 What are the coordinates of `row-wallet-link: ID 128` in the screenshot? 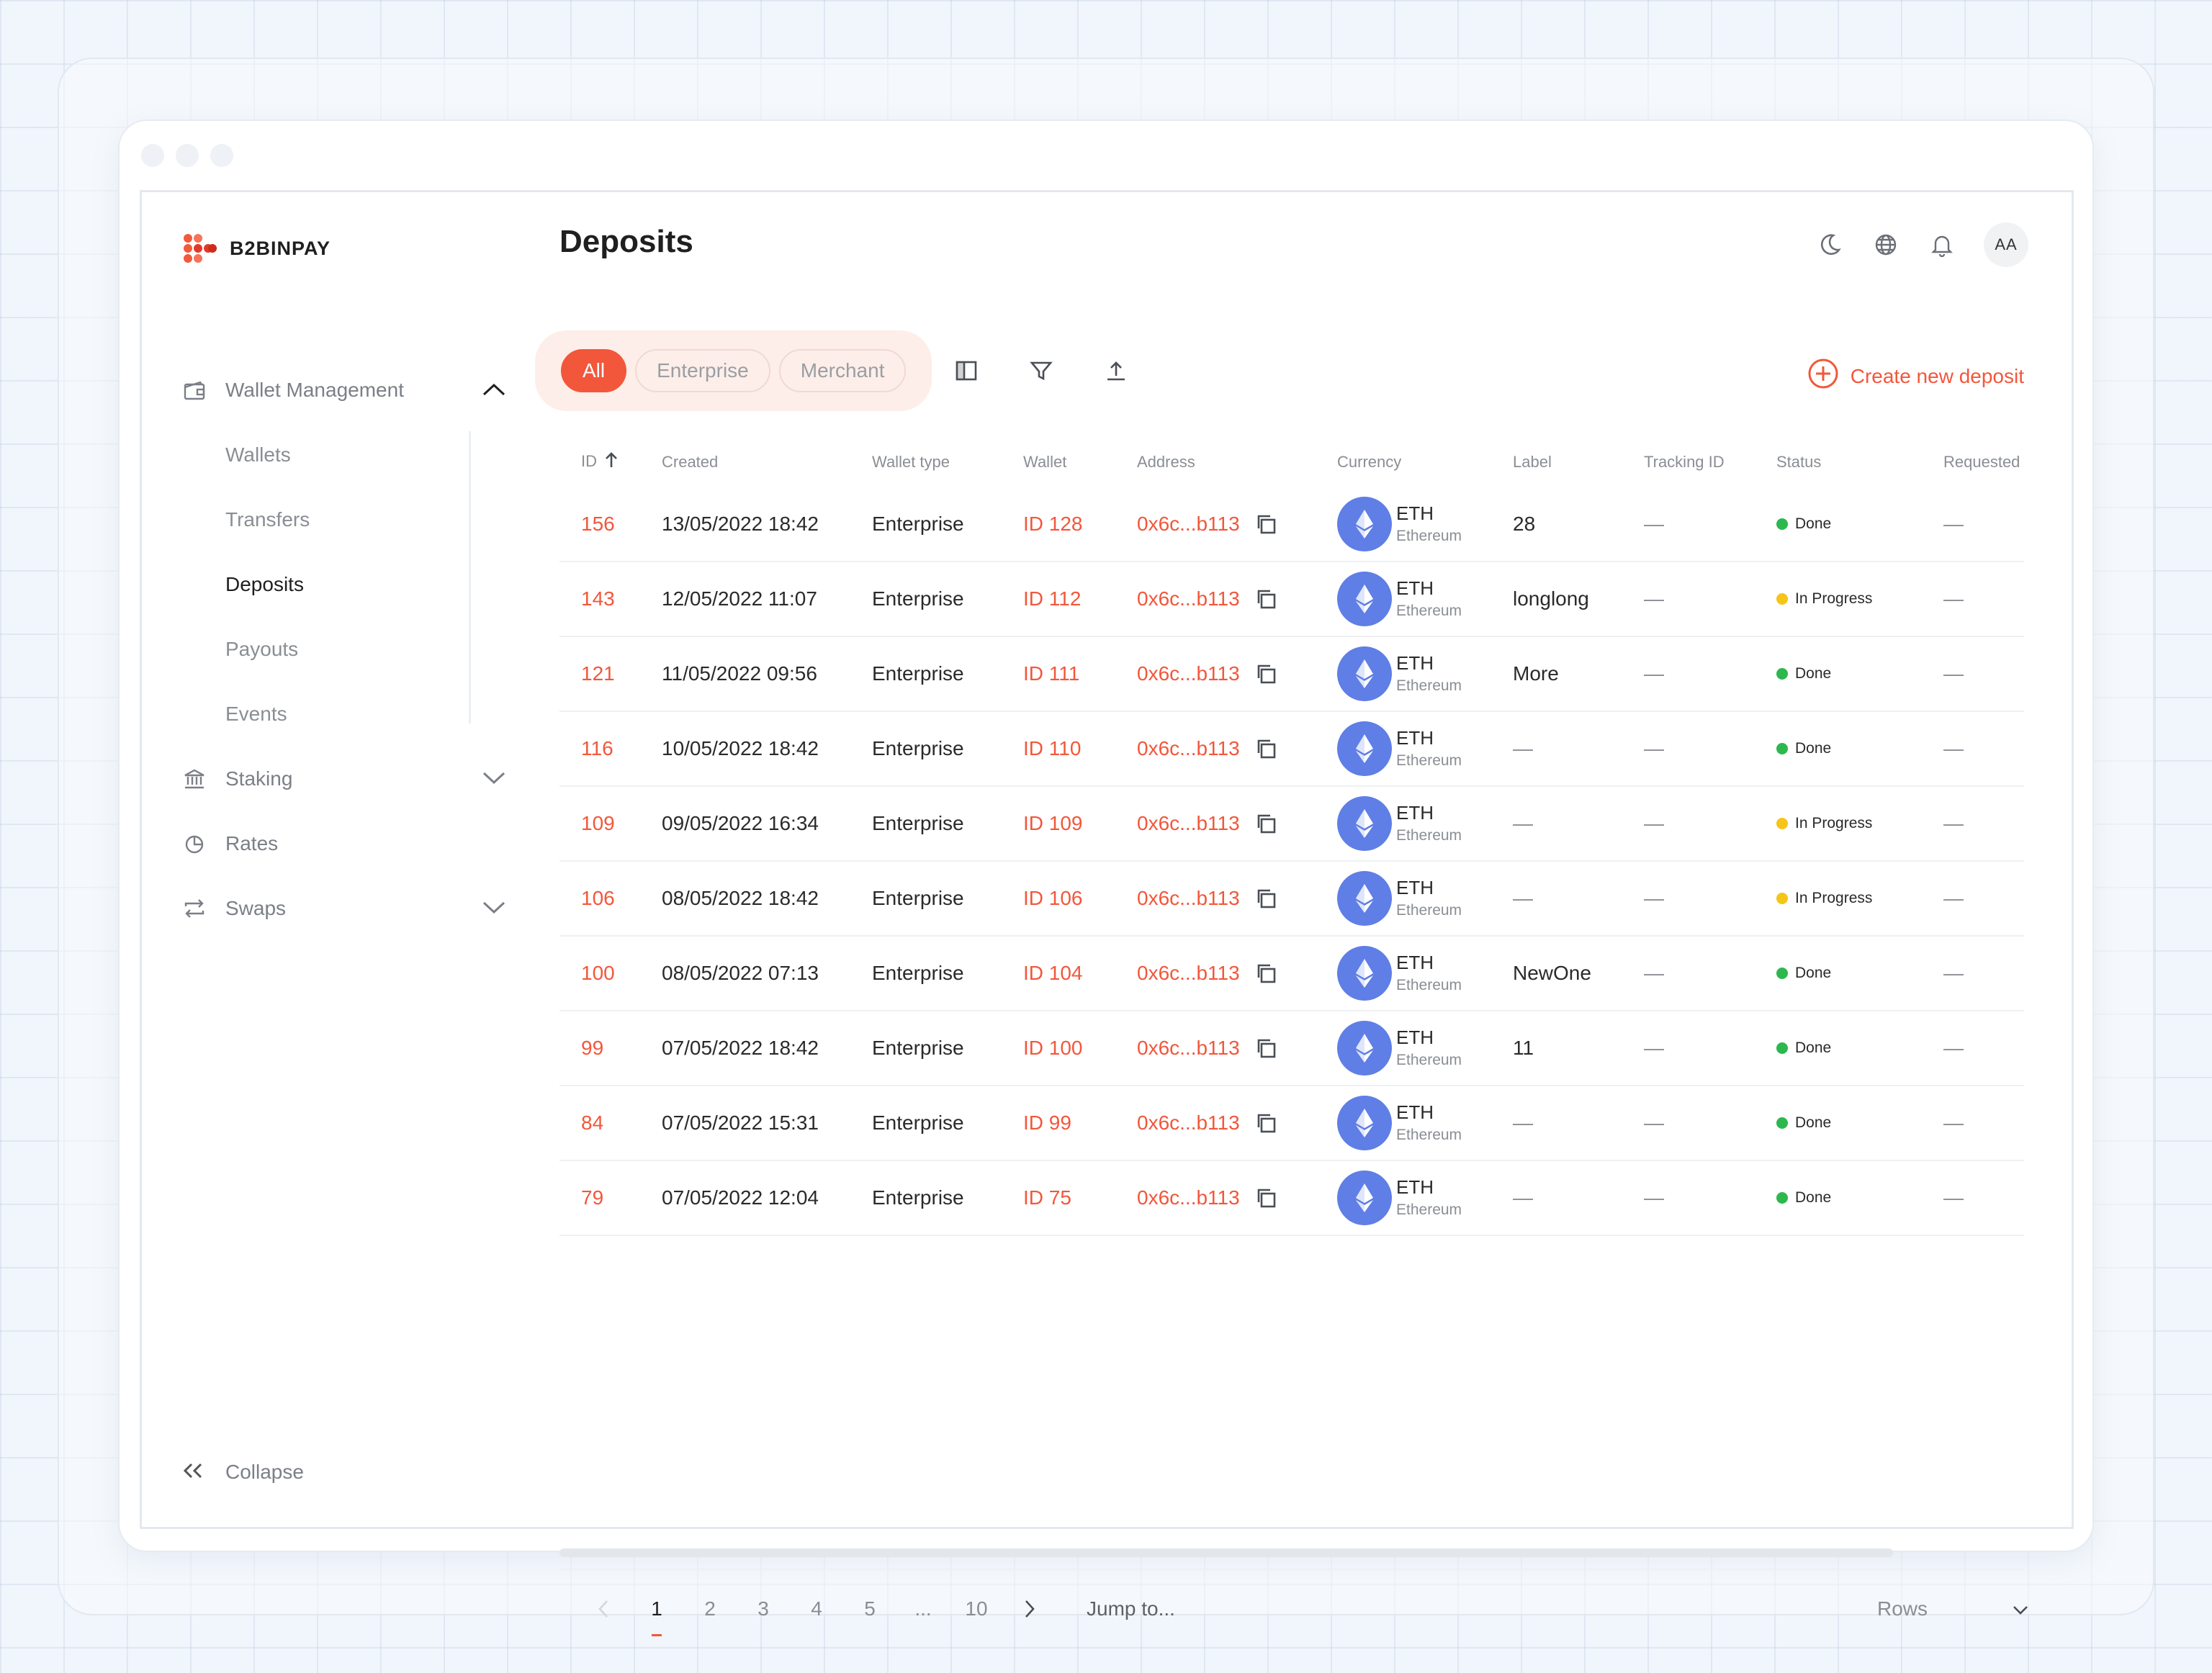 It's located at (1053, 524).